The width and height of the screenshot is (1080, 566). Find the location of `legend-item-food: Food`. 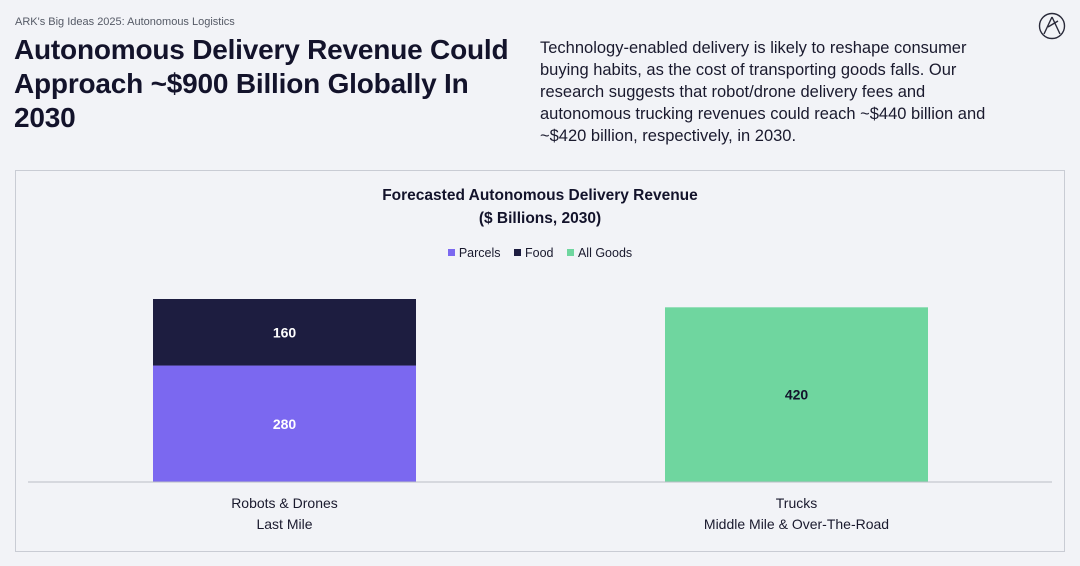

legend-item-food: Food is located at coordinates (533, 253).